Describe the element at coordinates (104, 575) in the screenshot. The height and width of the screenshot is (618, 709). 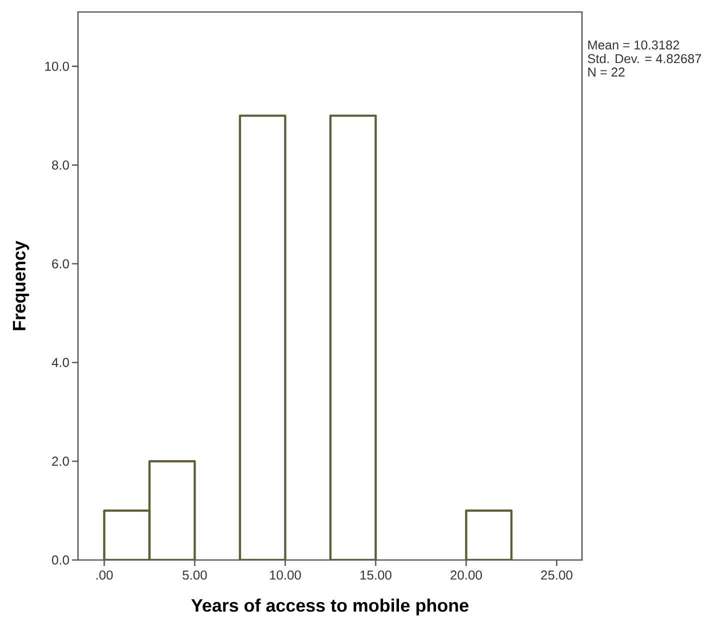
I see `x-tick-label: .00` at that location.